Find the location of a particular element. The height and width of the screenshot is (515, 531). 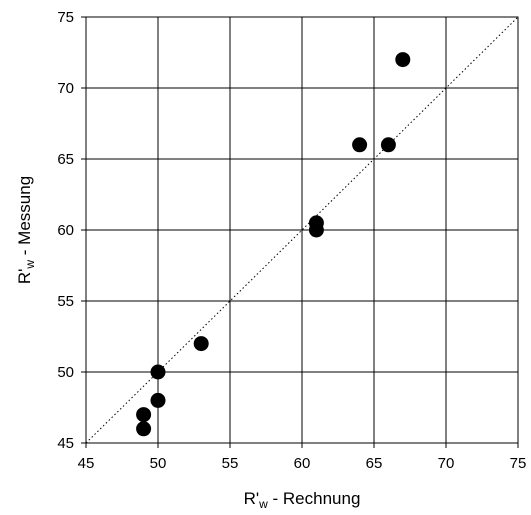

y-axis-title-base: R' is located at coordinates (24, 277).